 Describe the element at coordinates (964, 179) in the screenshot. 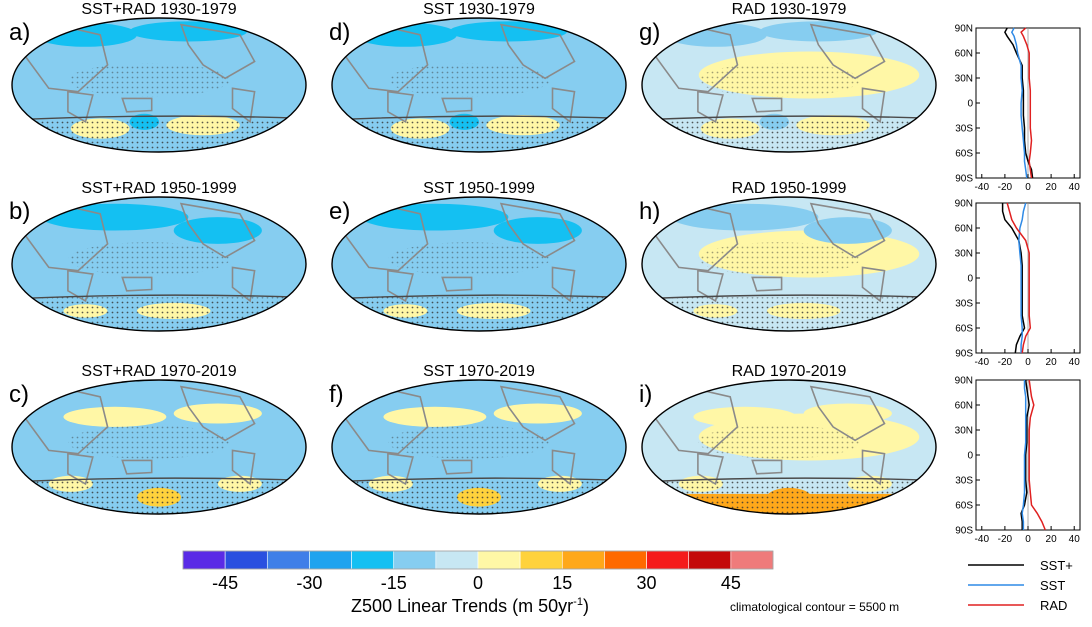

I see `y-tick-label: 90S` at that location.